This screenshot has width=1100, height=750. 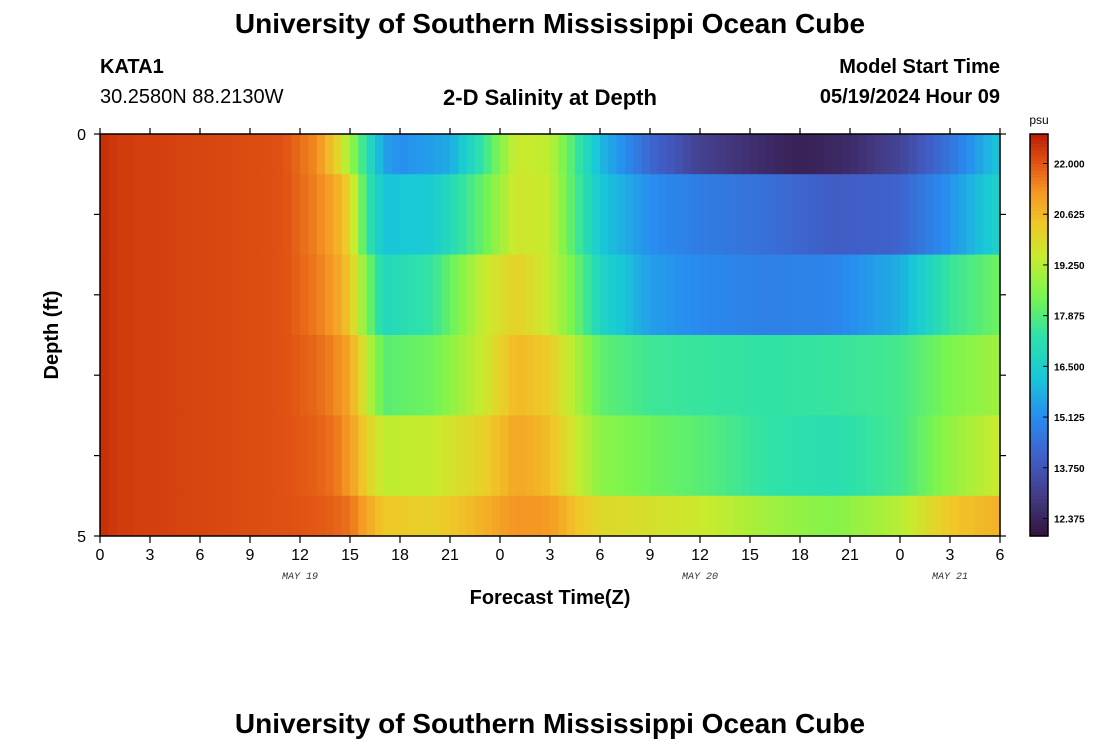 I want to click on station-id: KATA1, so click(x=132, y=67).